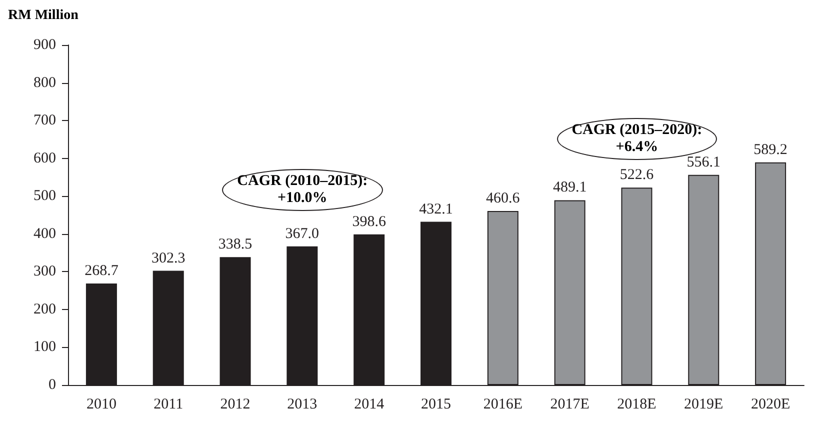 This screenshot has height=423, width=818. What do you see at coordinates (770, 404) in the screenshot?
I see `x-tick-label: 2020E` at bounding box center [770, 404].